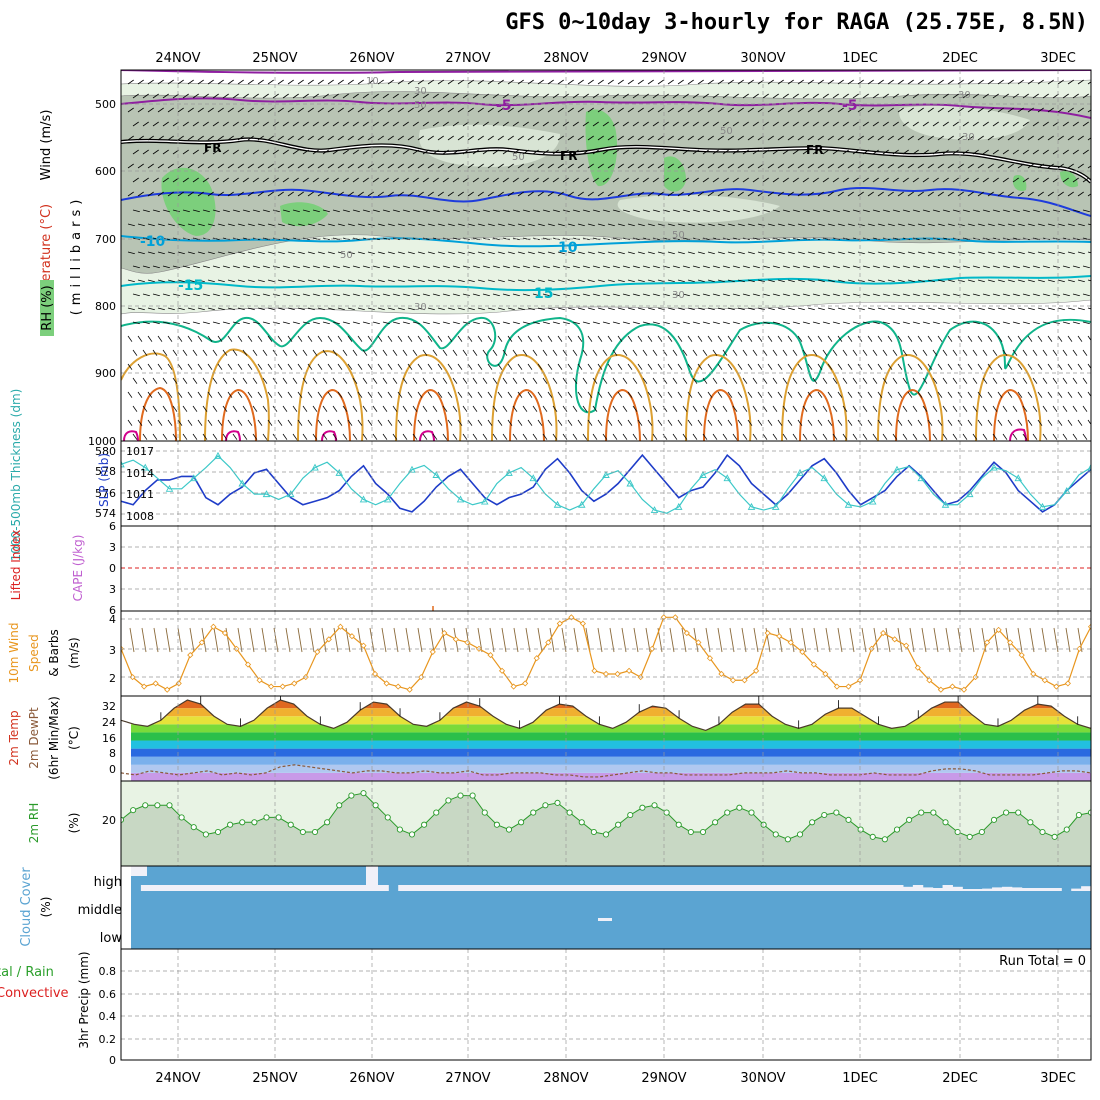 Image resolution: width=1100 pixels, height=1100 pixels. Describe the element at coordinates (678, 235) in the screenshot. I see `label-50d: 50` at that location.